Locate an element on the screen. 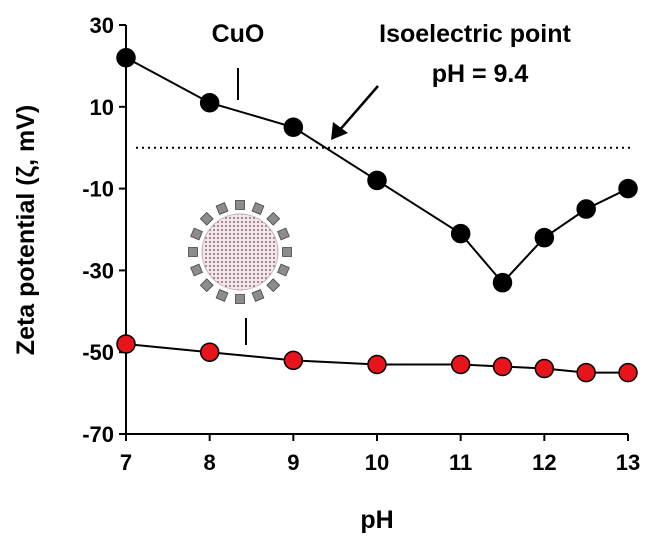 Image resolution: width=651 pixels, height=540 pixels. x-tick-label: 10 is located at coordinates (377, 462).